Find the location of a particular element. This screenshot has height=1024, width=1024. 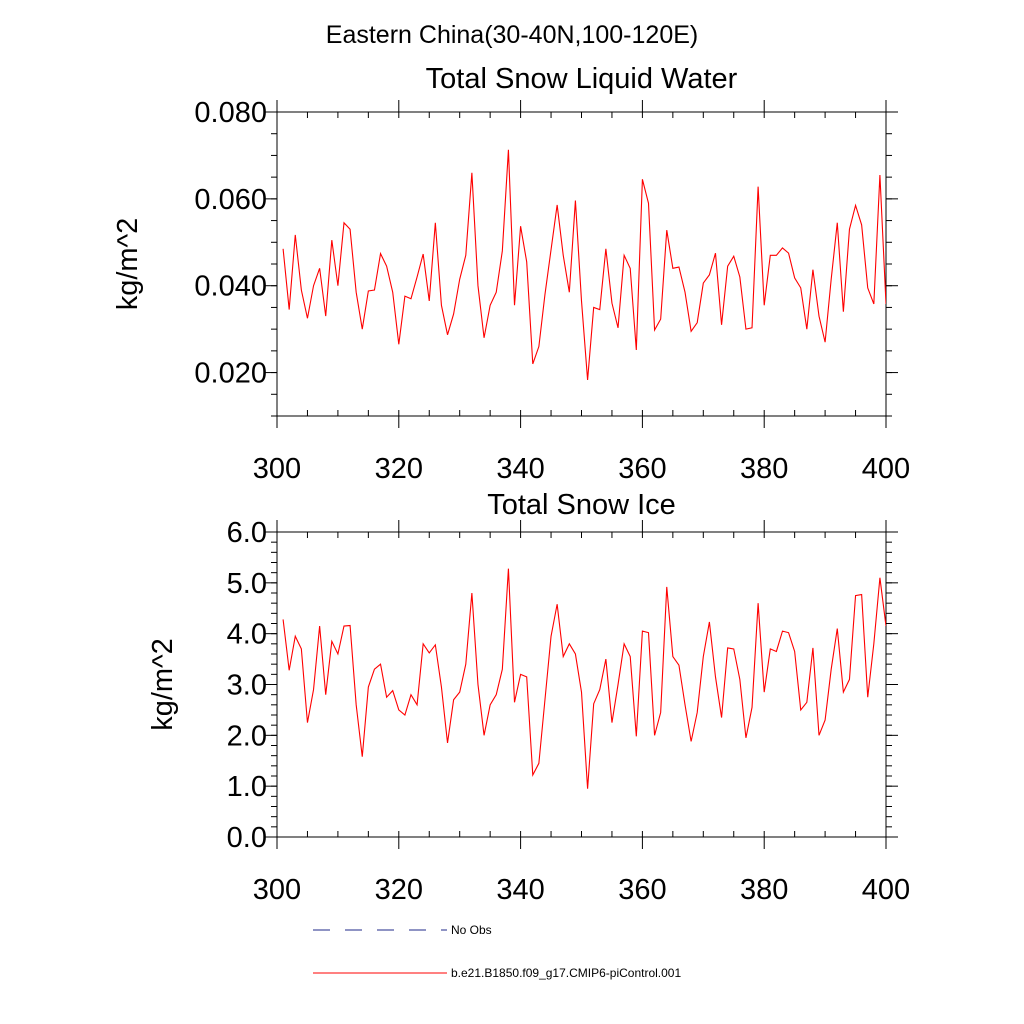

figure-title: Eastern China(30-40N,100-120E) is located at coordinates (512, 35).